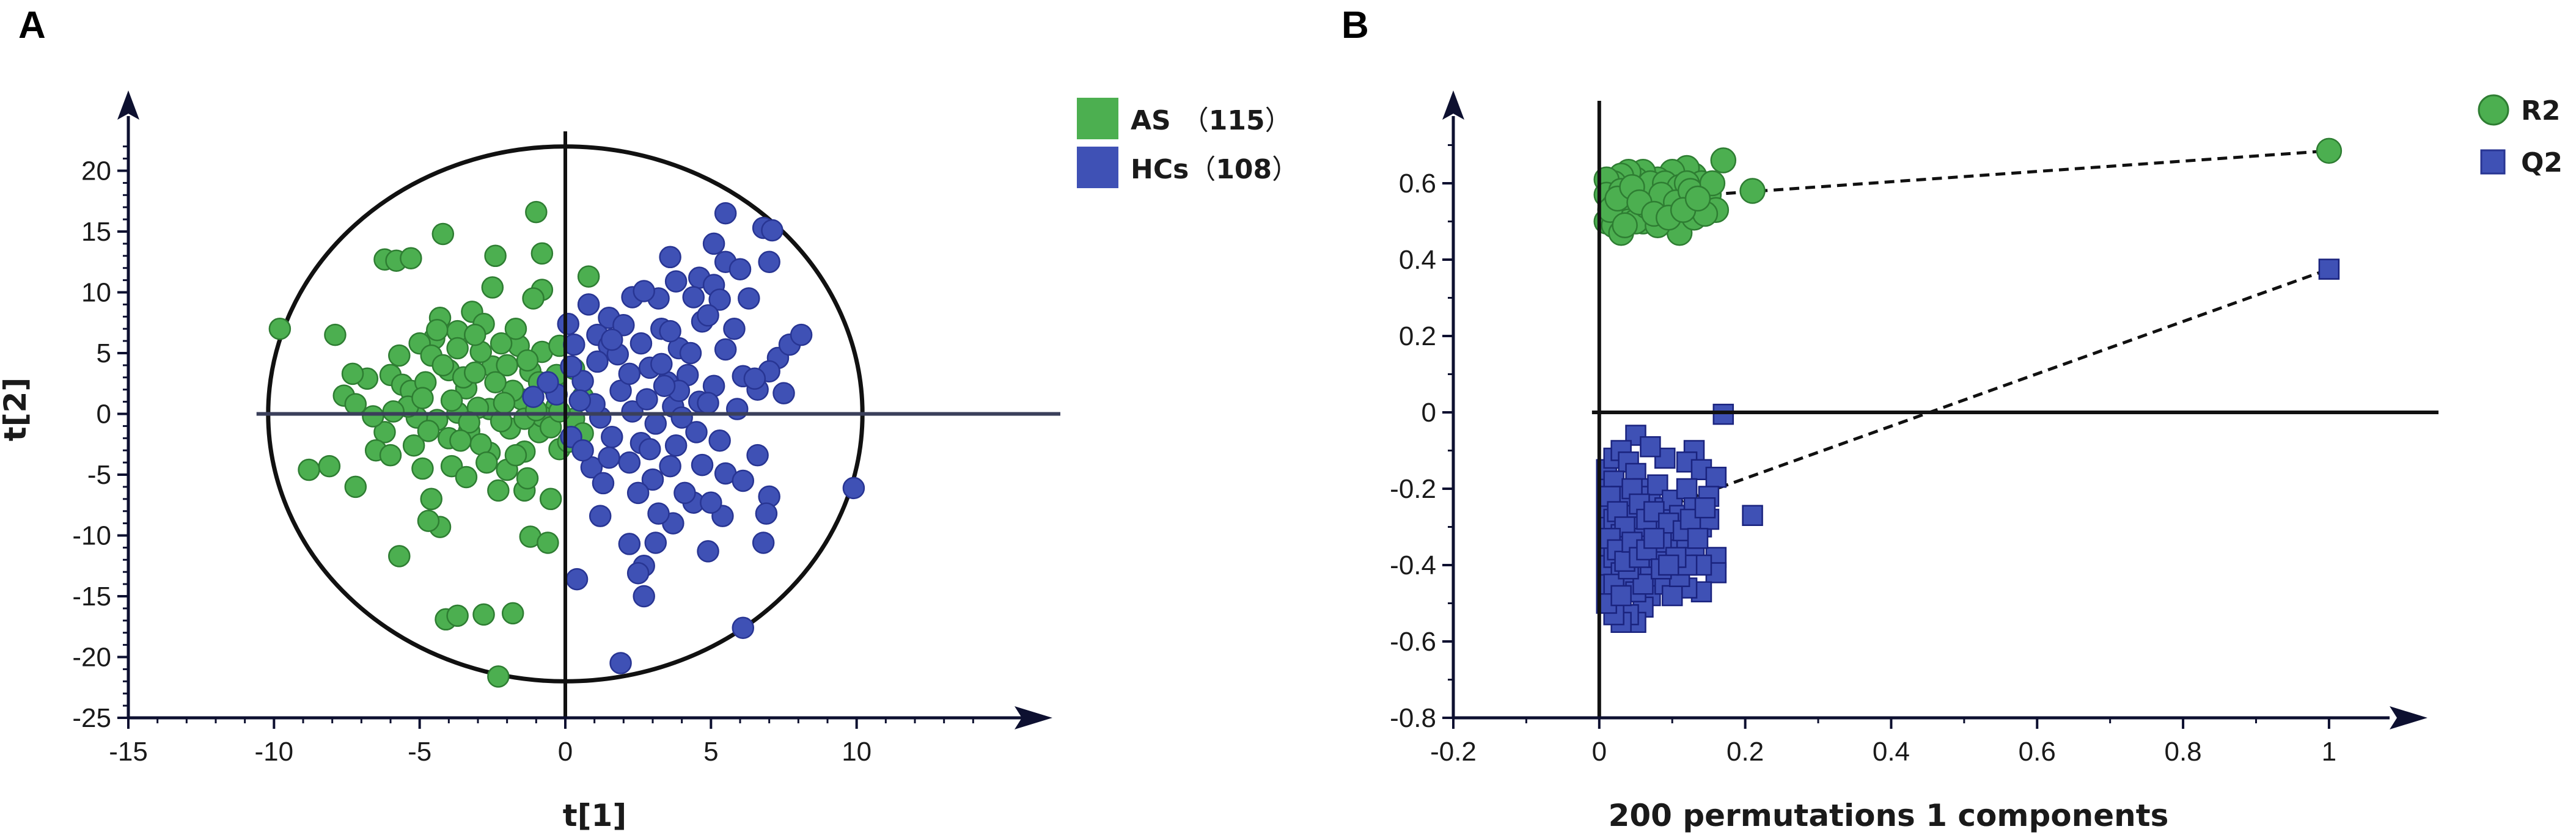 The height and width of the screenshot is (840, 2576). What do you see at coordinates (2182, 752) in the screenshot?
I see `panel-b-x-tick-label: 0.8` at bounding box center [2182, 752].